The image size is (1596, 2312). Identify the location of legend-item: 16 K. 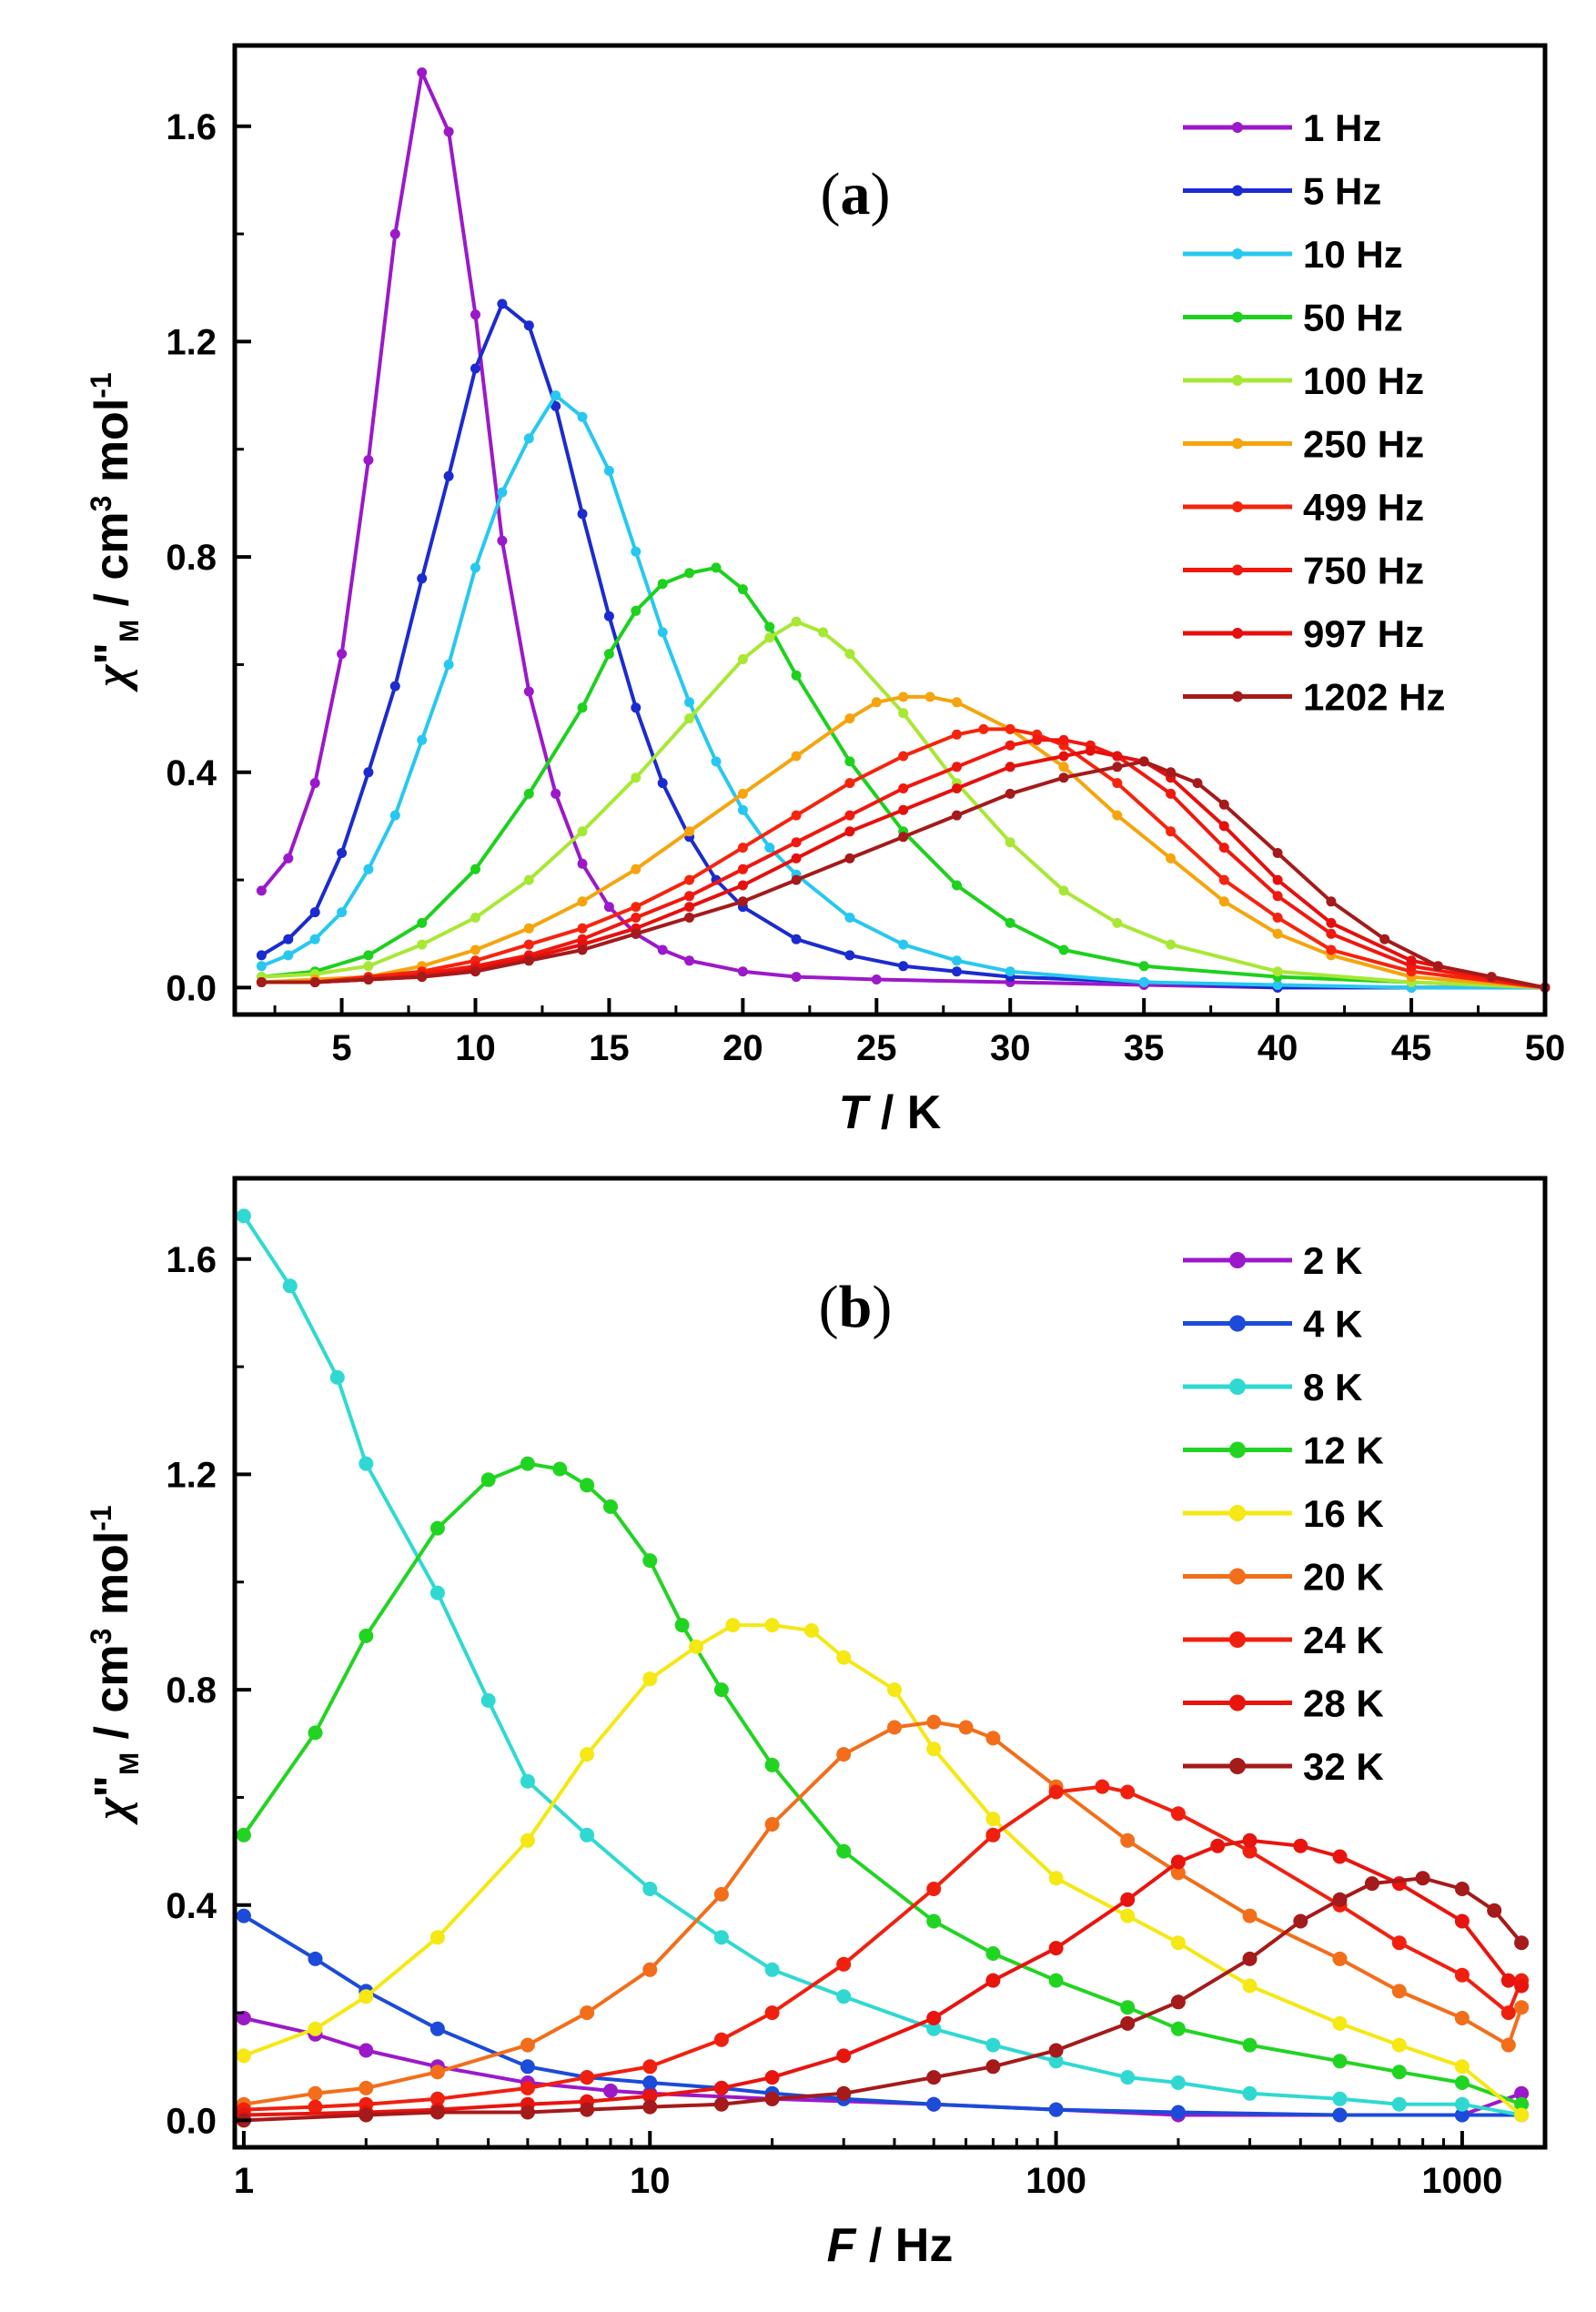
(1283, 1513).